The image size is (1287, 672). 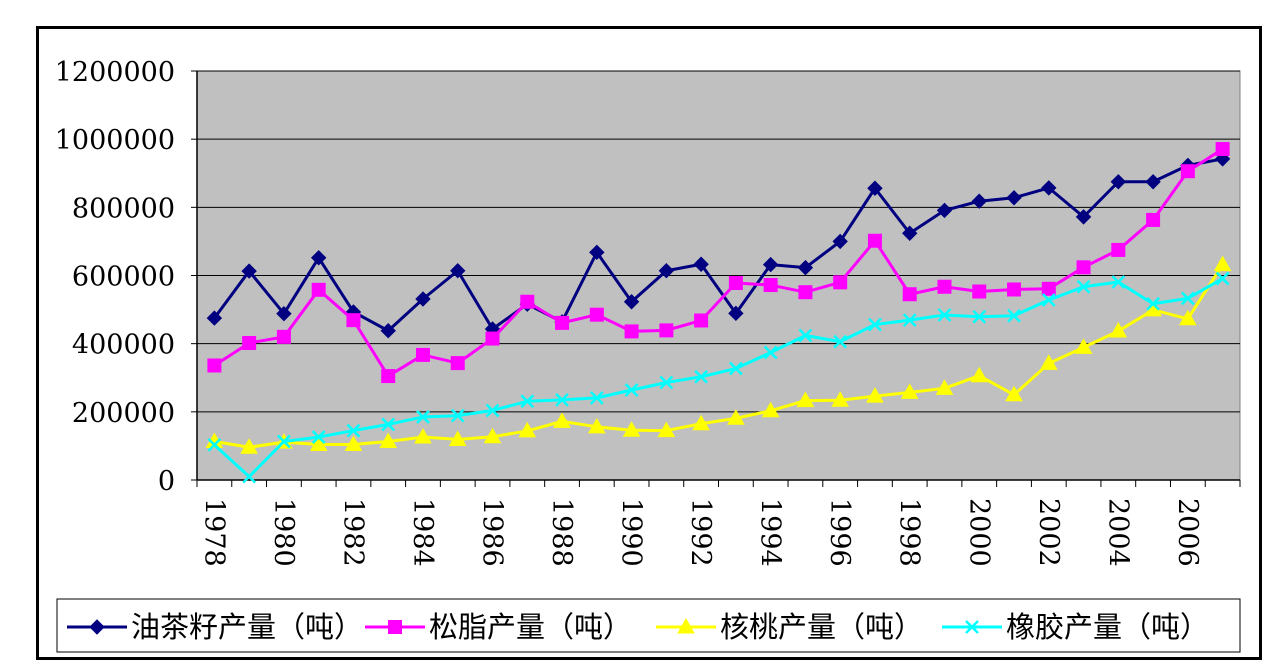 What do you see at coordinates (978, 532) in the screenshot?
I see `x-tick-label: 2000` at bounding box center [978, 532].